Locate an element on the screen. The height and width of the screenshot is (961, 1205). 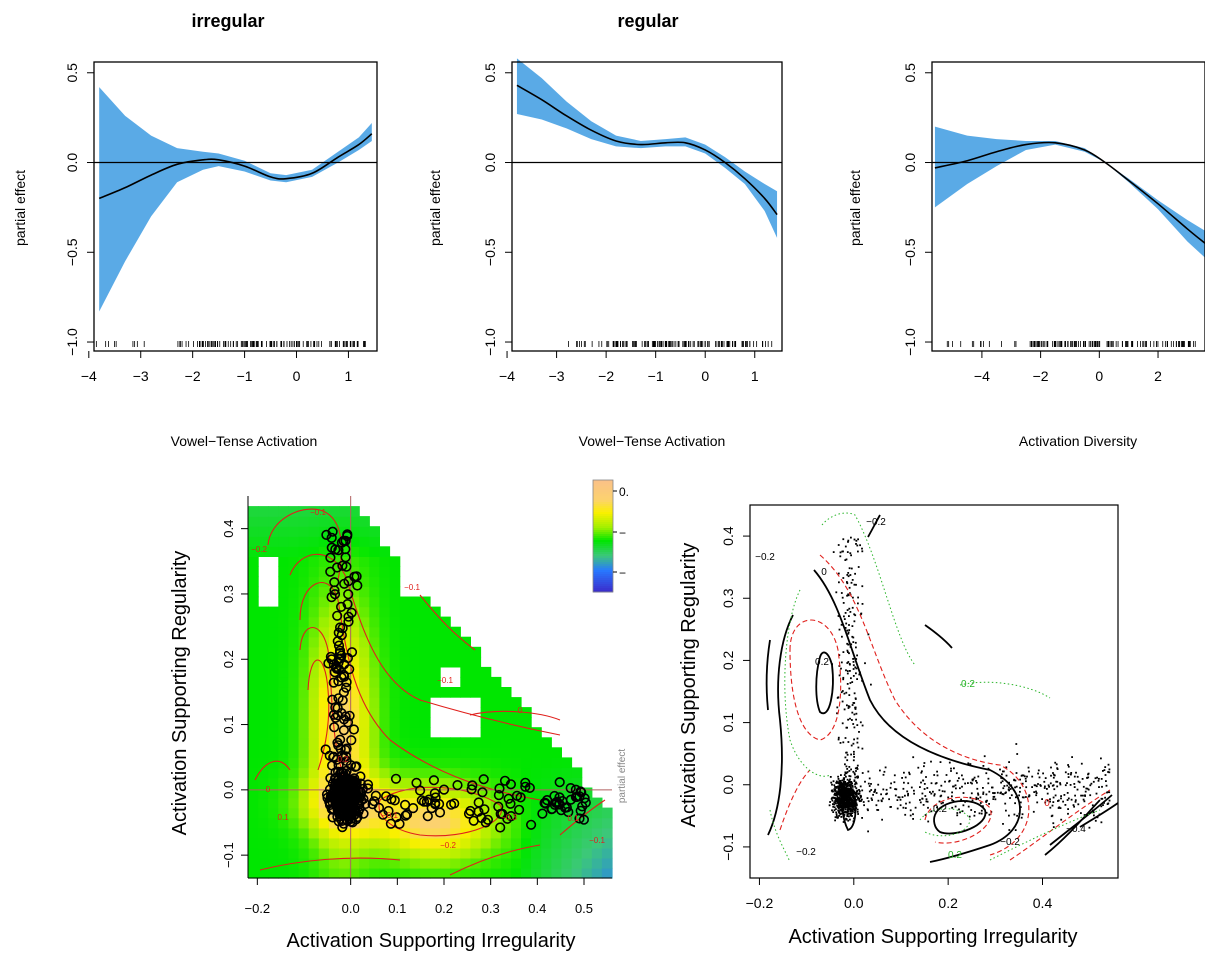
contour-line-upper is located at coordinates (924, 705).